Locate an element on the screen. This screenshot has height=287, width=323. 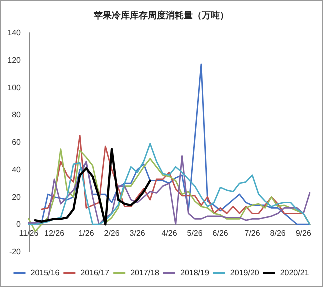
x-tick-label: 12/26 is located at coordinates (55, 233).